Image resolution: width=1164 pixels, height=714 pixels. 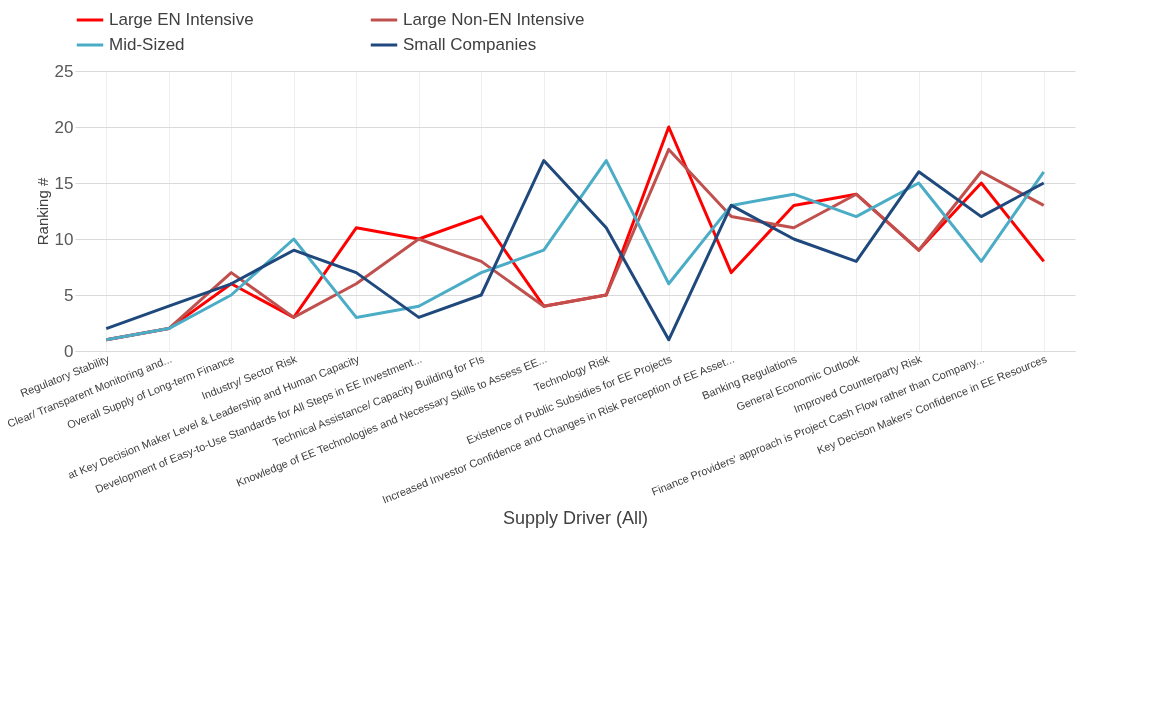 What do you see at coordinates (494, 19) in the screenshot?
I see `legend-label: Large Non-EN Intensive` at bounding box center [494, 19].